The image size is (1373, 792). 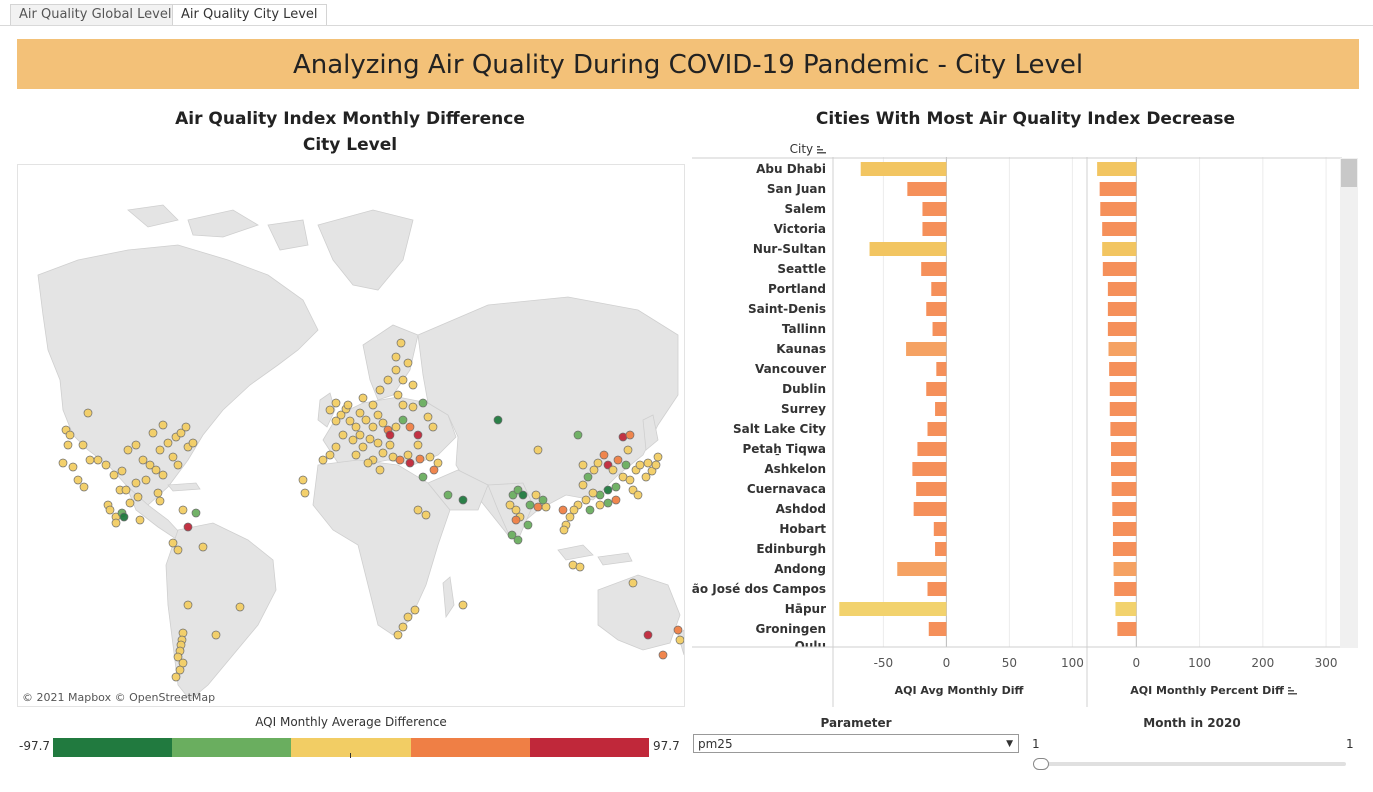 I want to click on sort-icon, so click(x=1292, y=691).